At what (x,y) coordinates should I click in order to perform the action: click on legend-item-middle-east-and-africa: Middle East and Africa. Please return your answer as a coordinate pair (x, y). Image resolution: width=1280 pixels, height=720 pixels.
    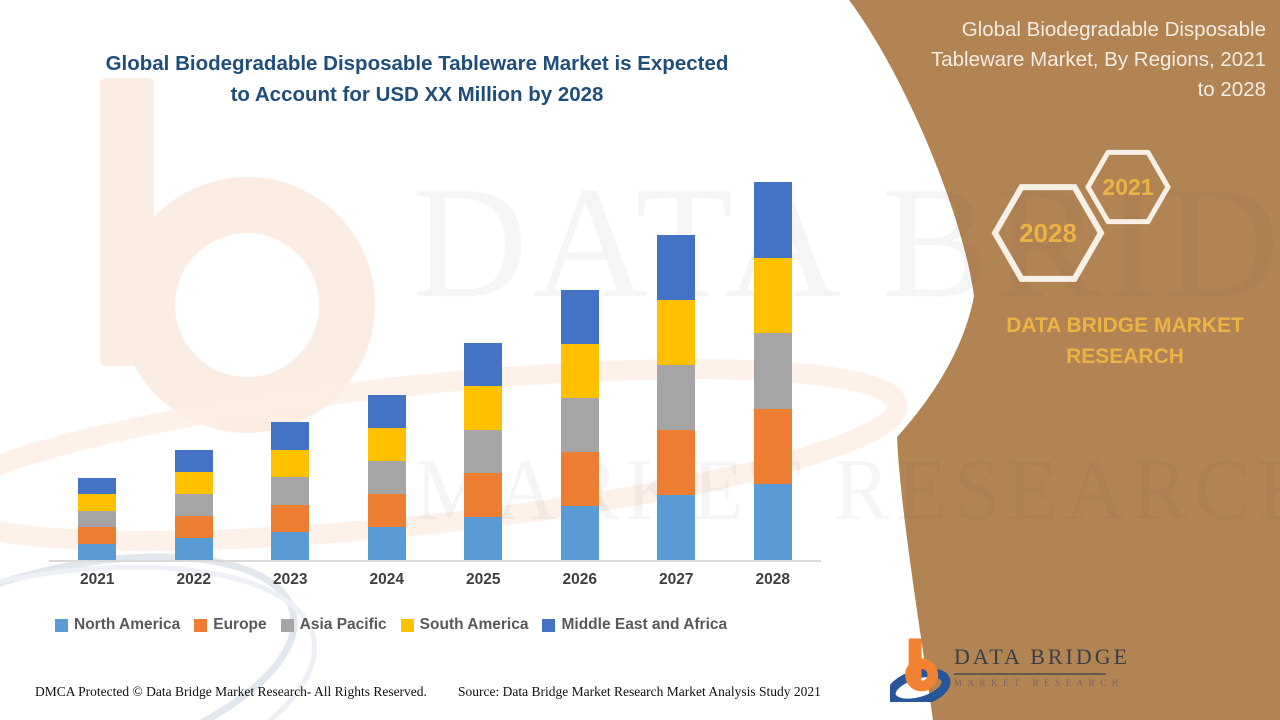
    Looking at the image, I should click on (634, 625).